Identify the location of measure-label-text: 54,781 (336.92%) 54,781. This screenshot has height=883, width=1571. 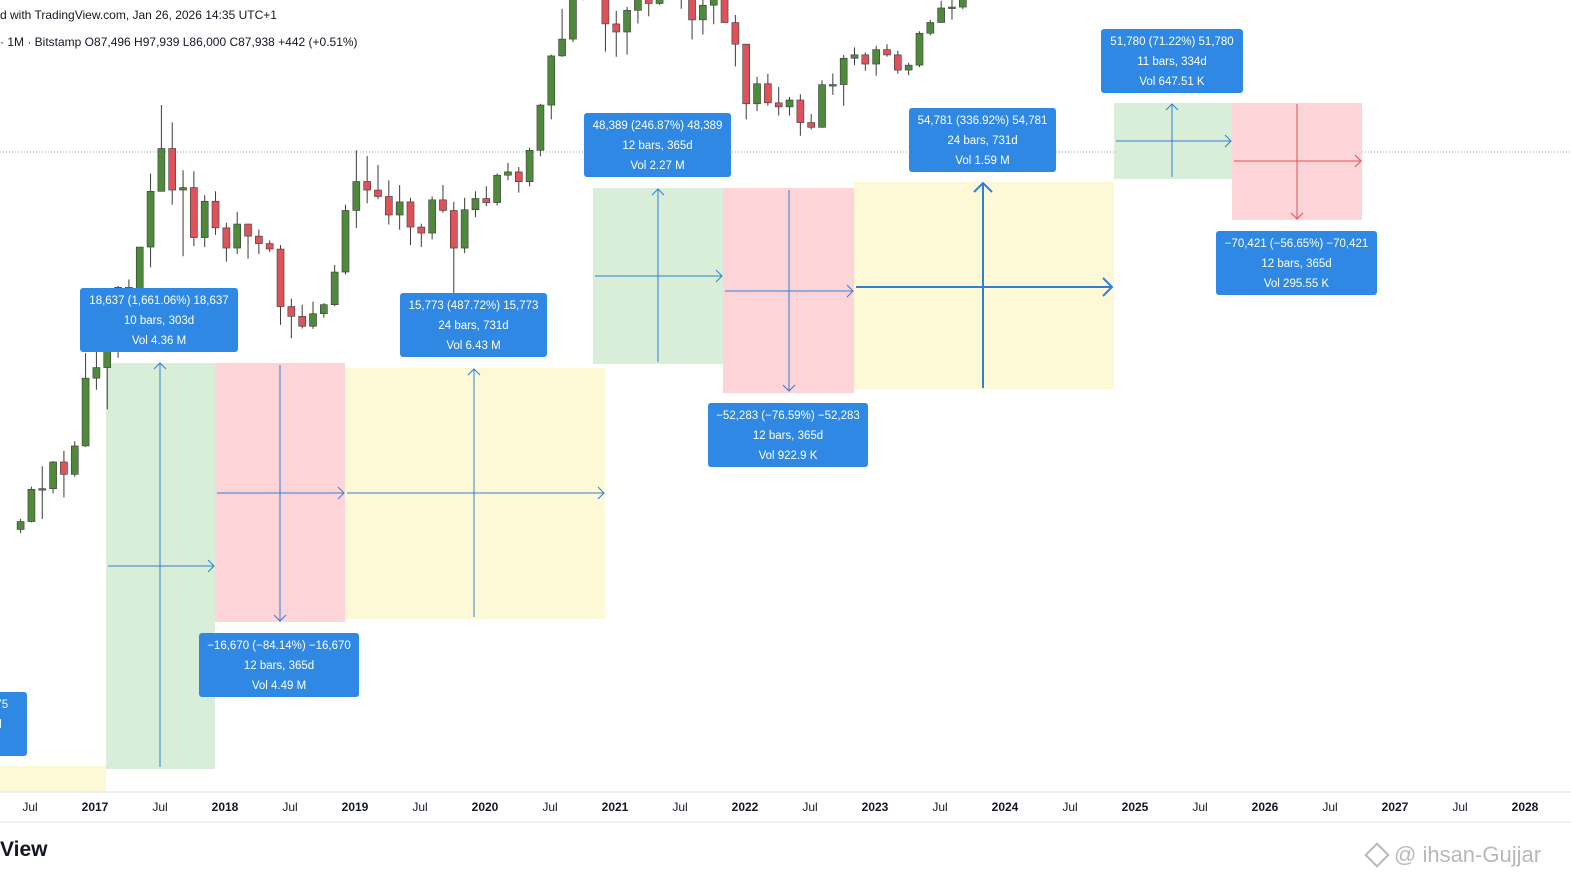
(983, 121).